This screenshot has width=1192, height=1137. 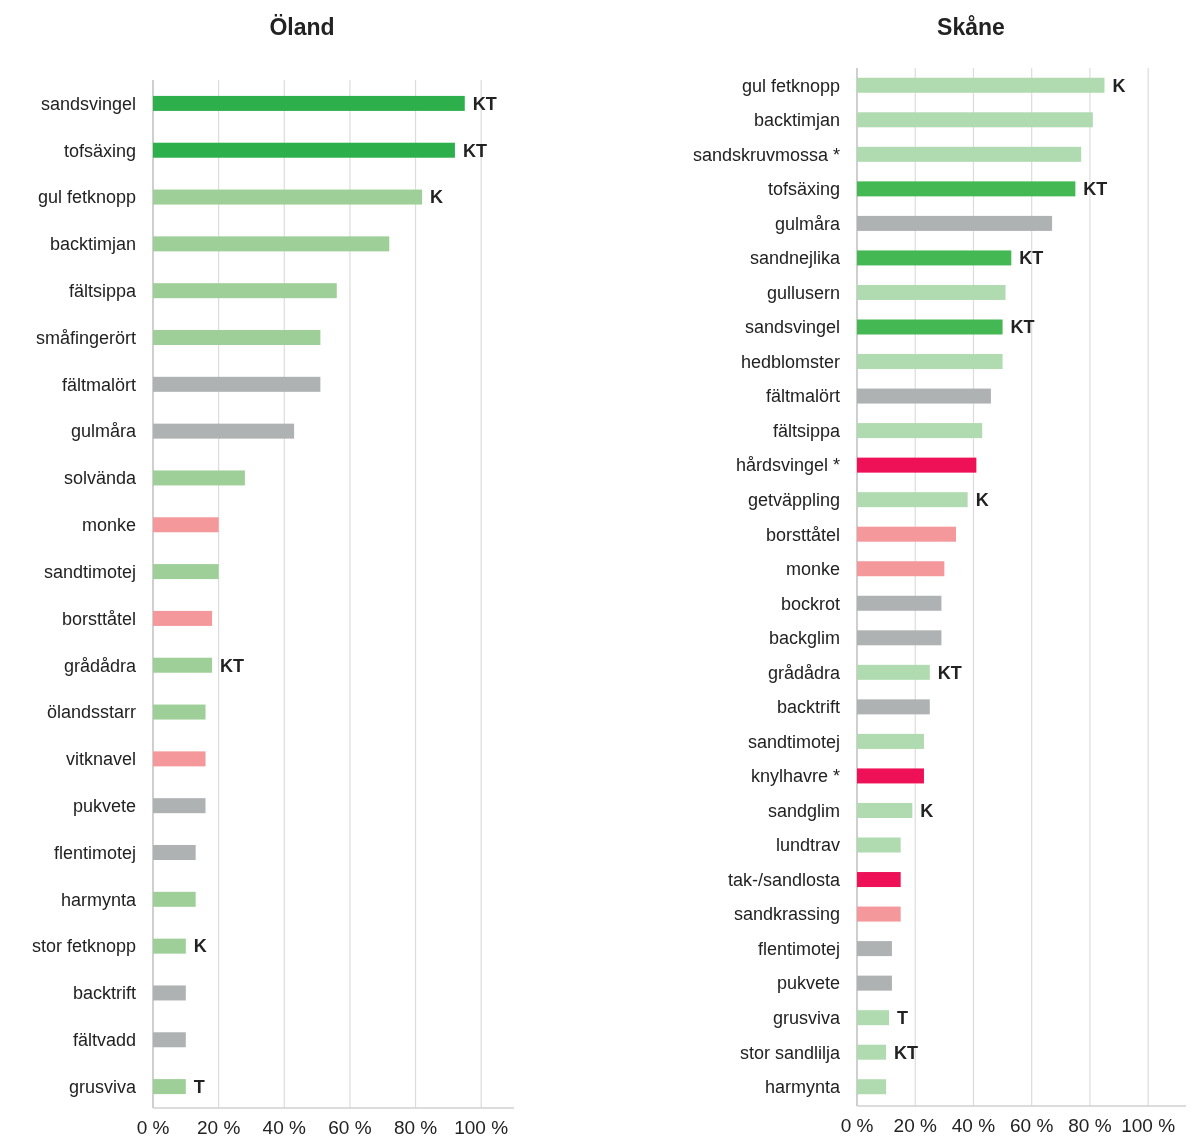 What do you see at coordinates (108, 525) in the screenshot?
I see `y-tick-label: monke` at bounding box center [108, 525].